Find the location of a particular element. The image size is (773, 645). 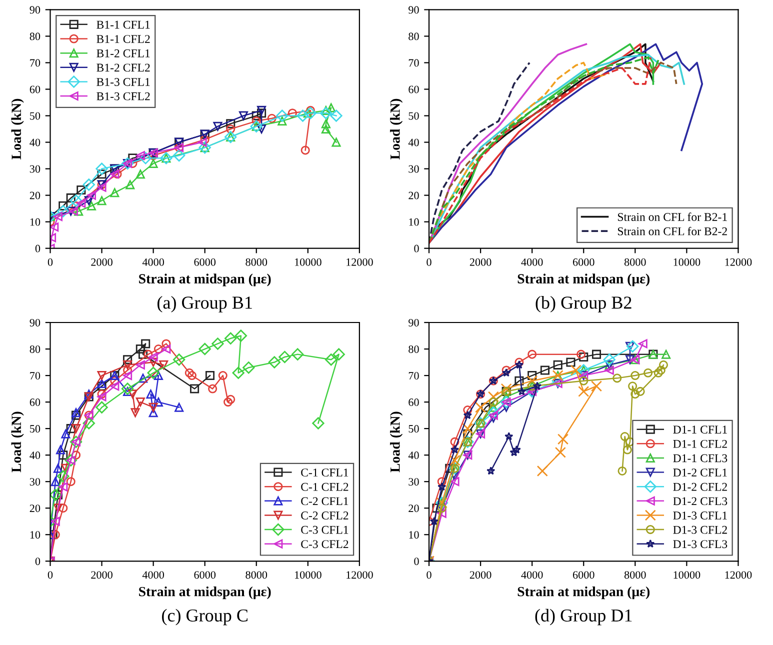

text: (a) Group B1 is located at coordinates (205, 304).